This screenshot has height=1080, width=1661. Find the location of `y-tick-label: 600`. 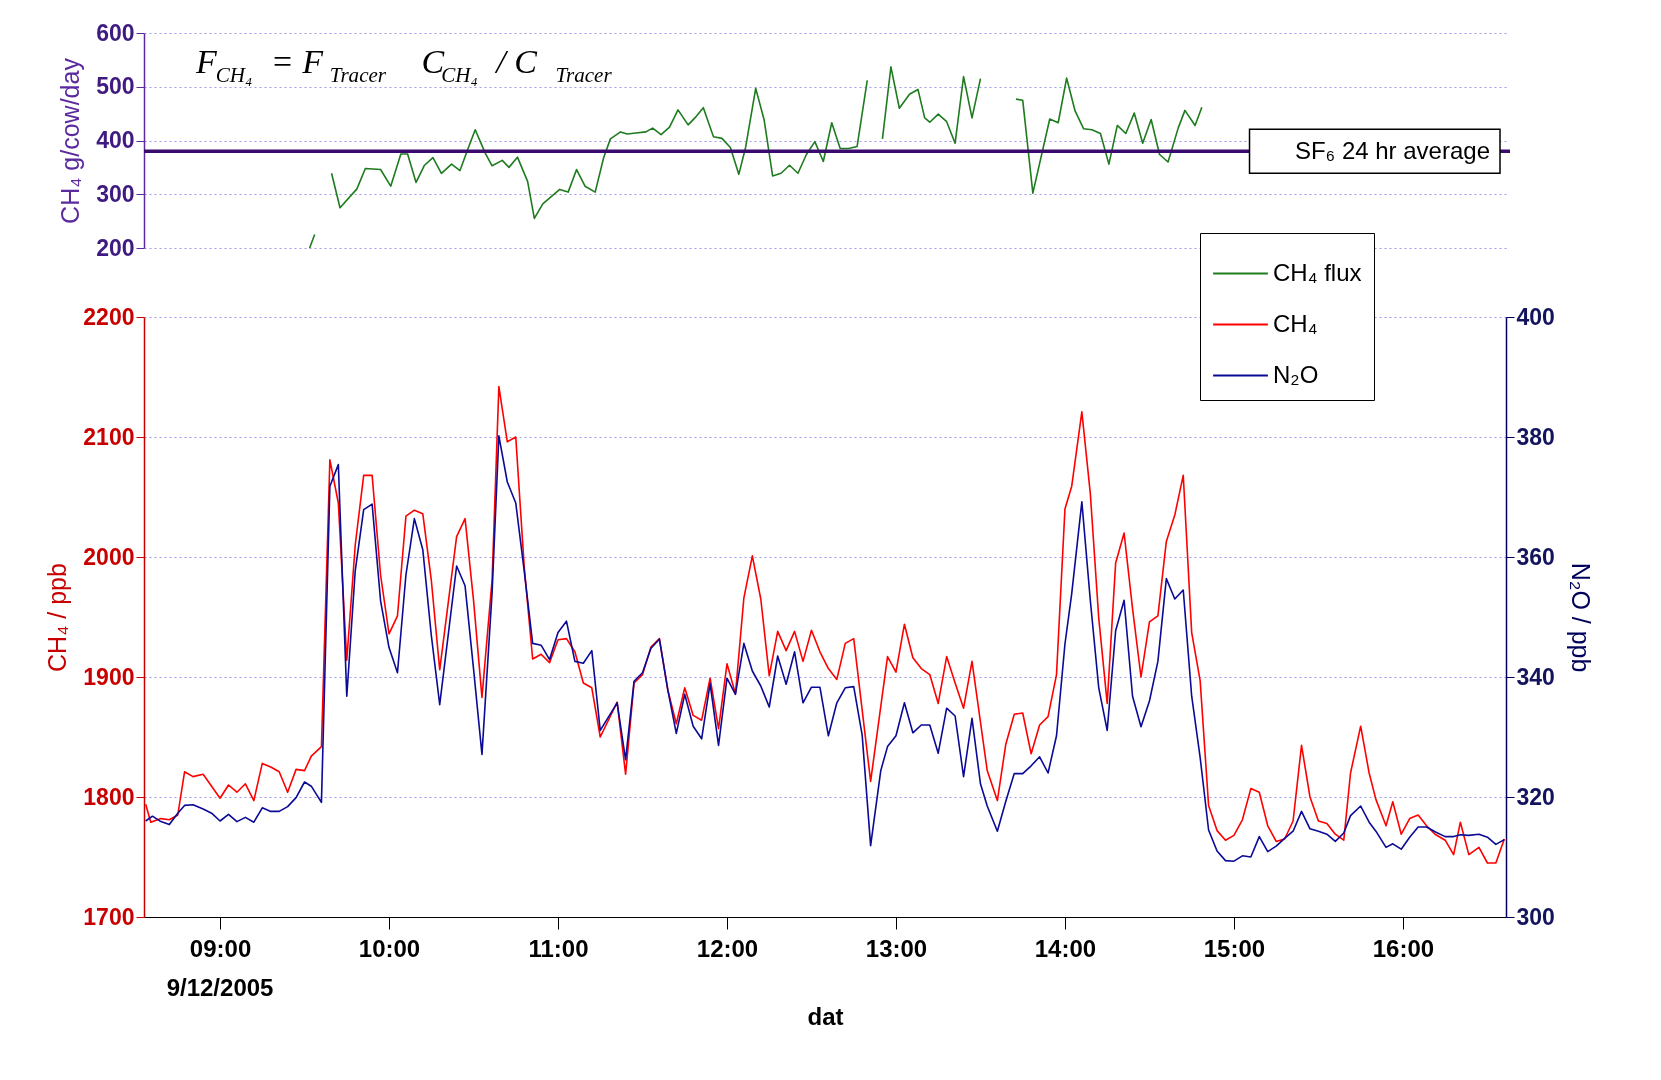

y-tick-label: 600 is located at coordinates (115, 32).